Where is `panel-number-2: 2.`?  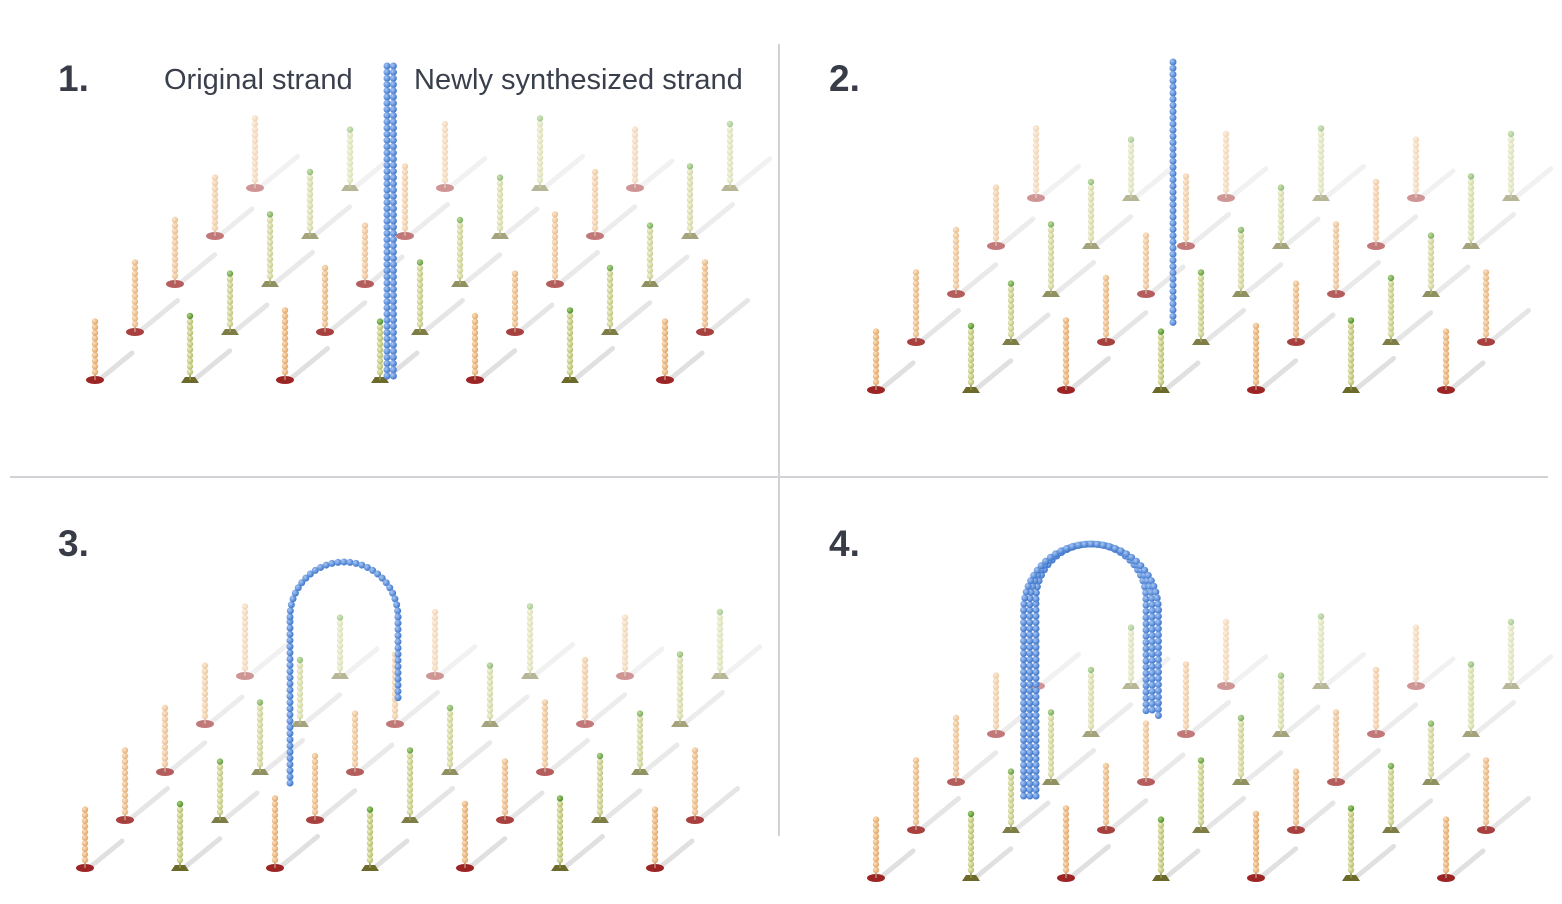
panel-number-2: 2. is located at coordinates (844, 78).